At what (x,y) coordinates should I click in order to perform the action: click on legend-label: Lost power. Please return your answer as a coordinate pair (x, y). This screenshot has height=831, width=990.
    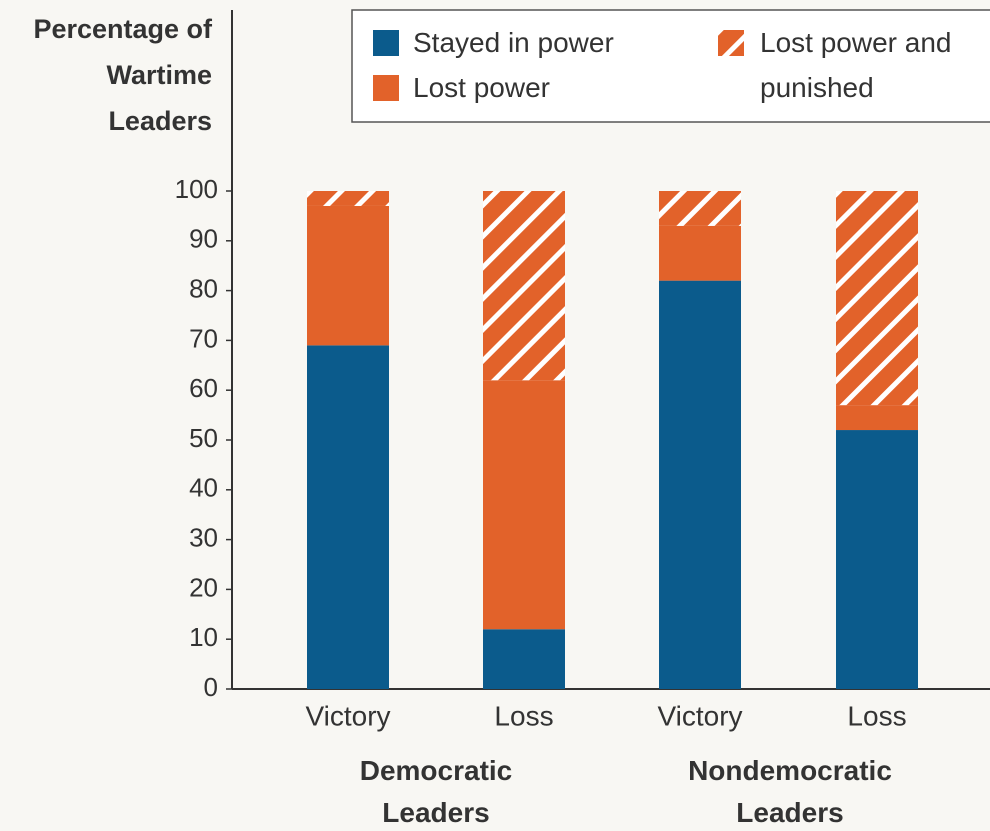
    Looking at the image, I should click on (481, 87).